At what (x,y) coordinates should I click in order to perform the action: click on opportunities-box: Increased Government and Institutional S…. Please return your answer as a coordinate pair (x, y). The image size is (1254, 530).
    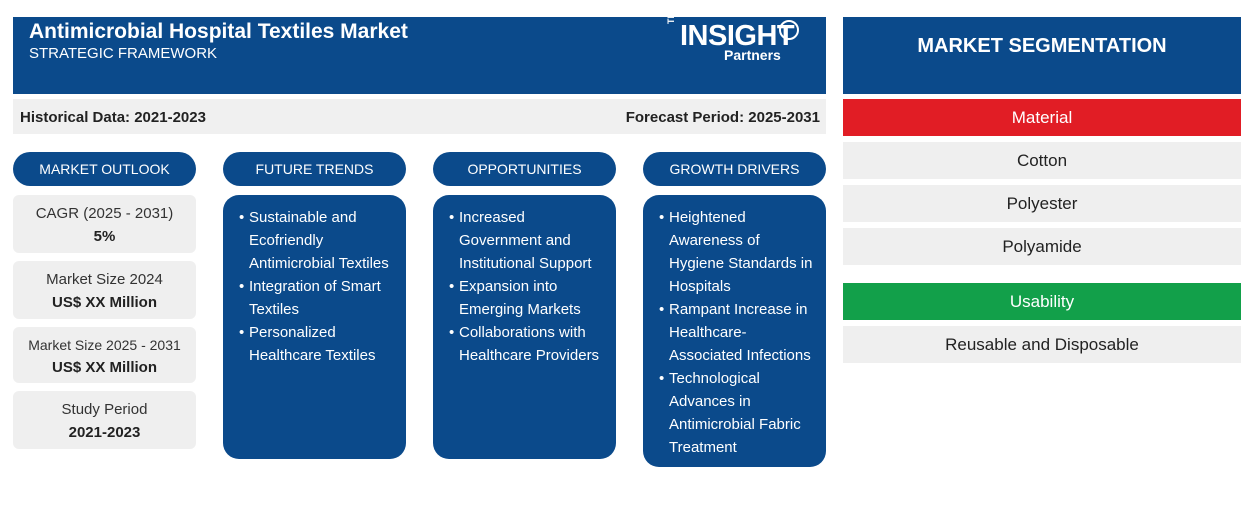
    Looking at the image, I should click on (524, 327).